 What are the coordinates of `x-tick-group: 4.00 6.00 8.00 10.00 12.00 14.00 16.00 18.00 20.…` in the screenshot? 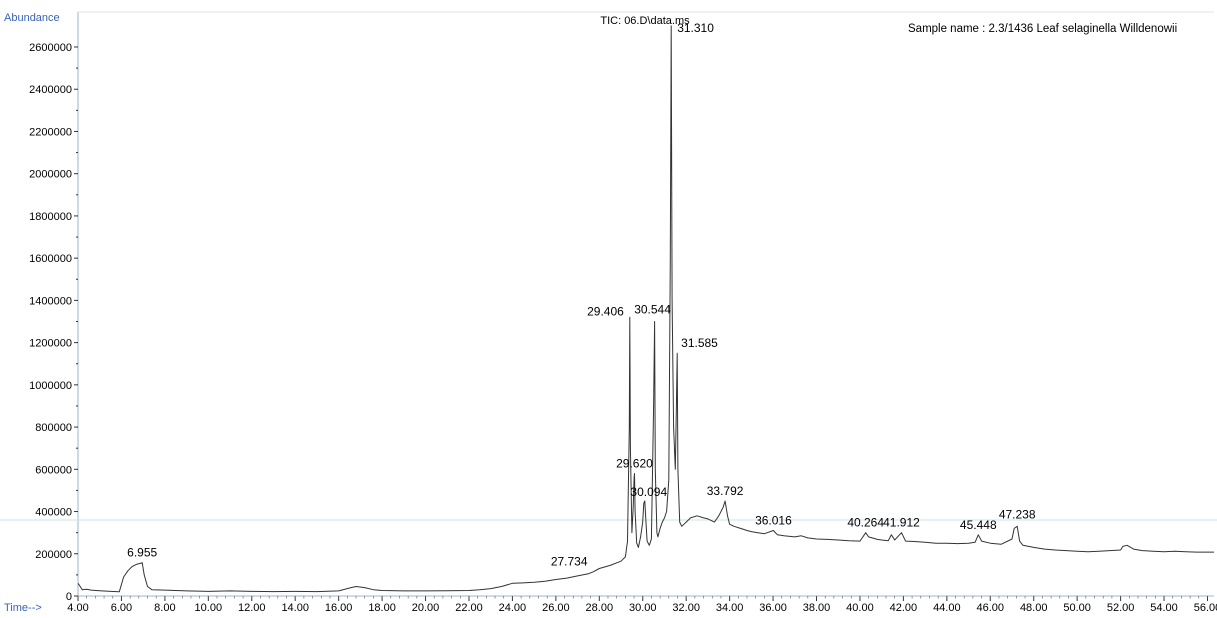 It's located at (642, 605).